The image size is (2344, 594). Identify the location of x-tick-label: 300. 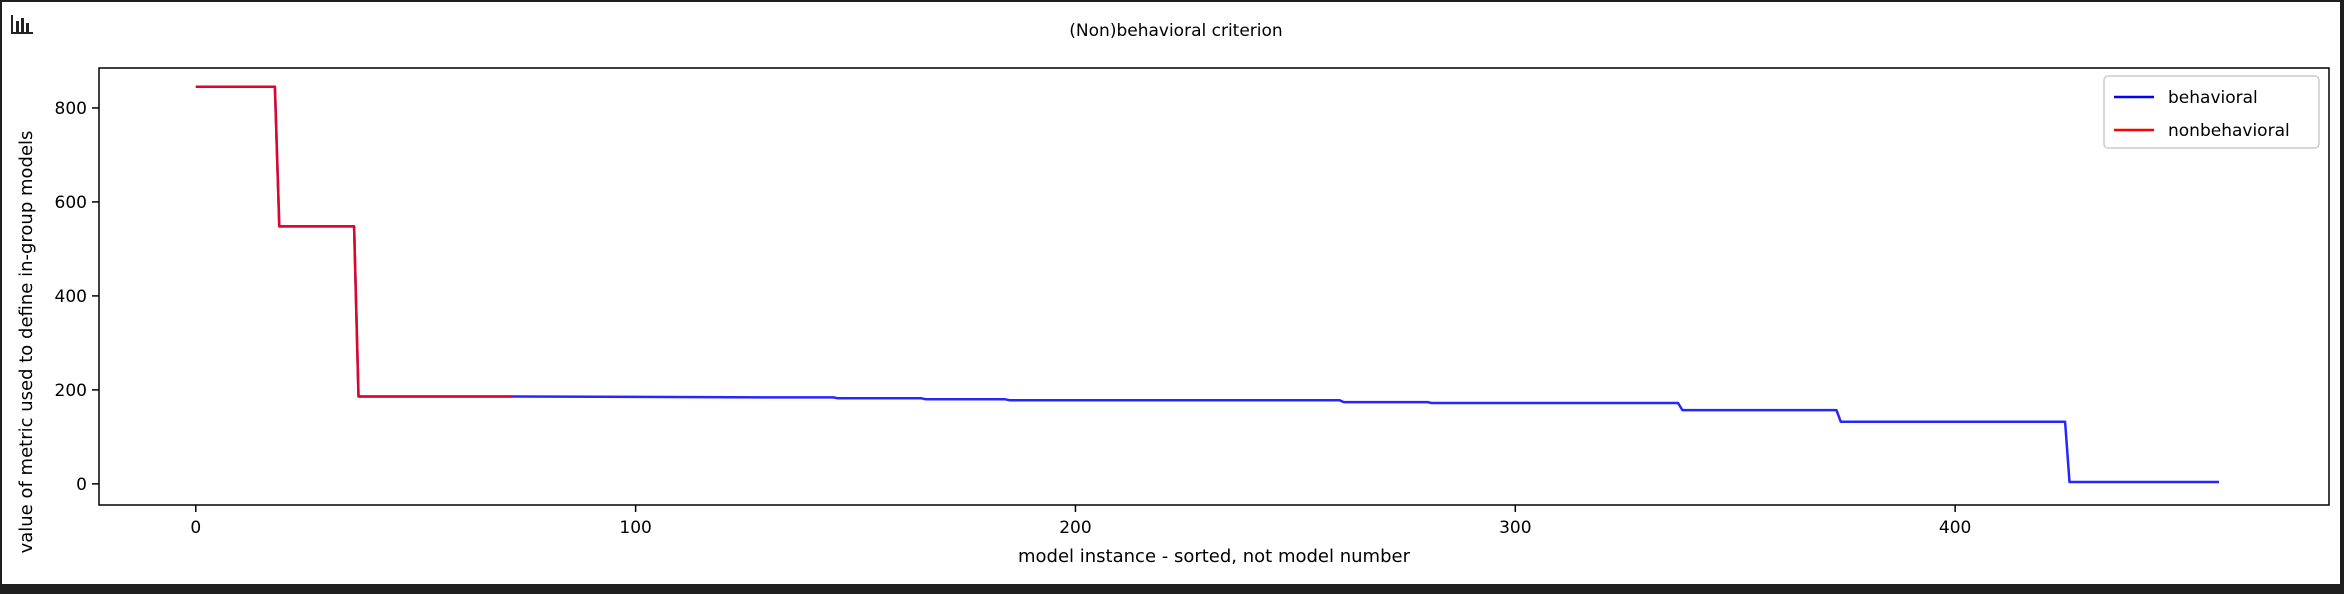
(1515, 528).